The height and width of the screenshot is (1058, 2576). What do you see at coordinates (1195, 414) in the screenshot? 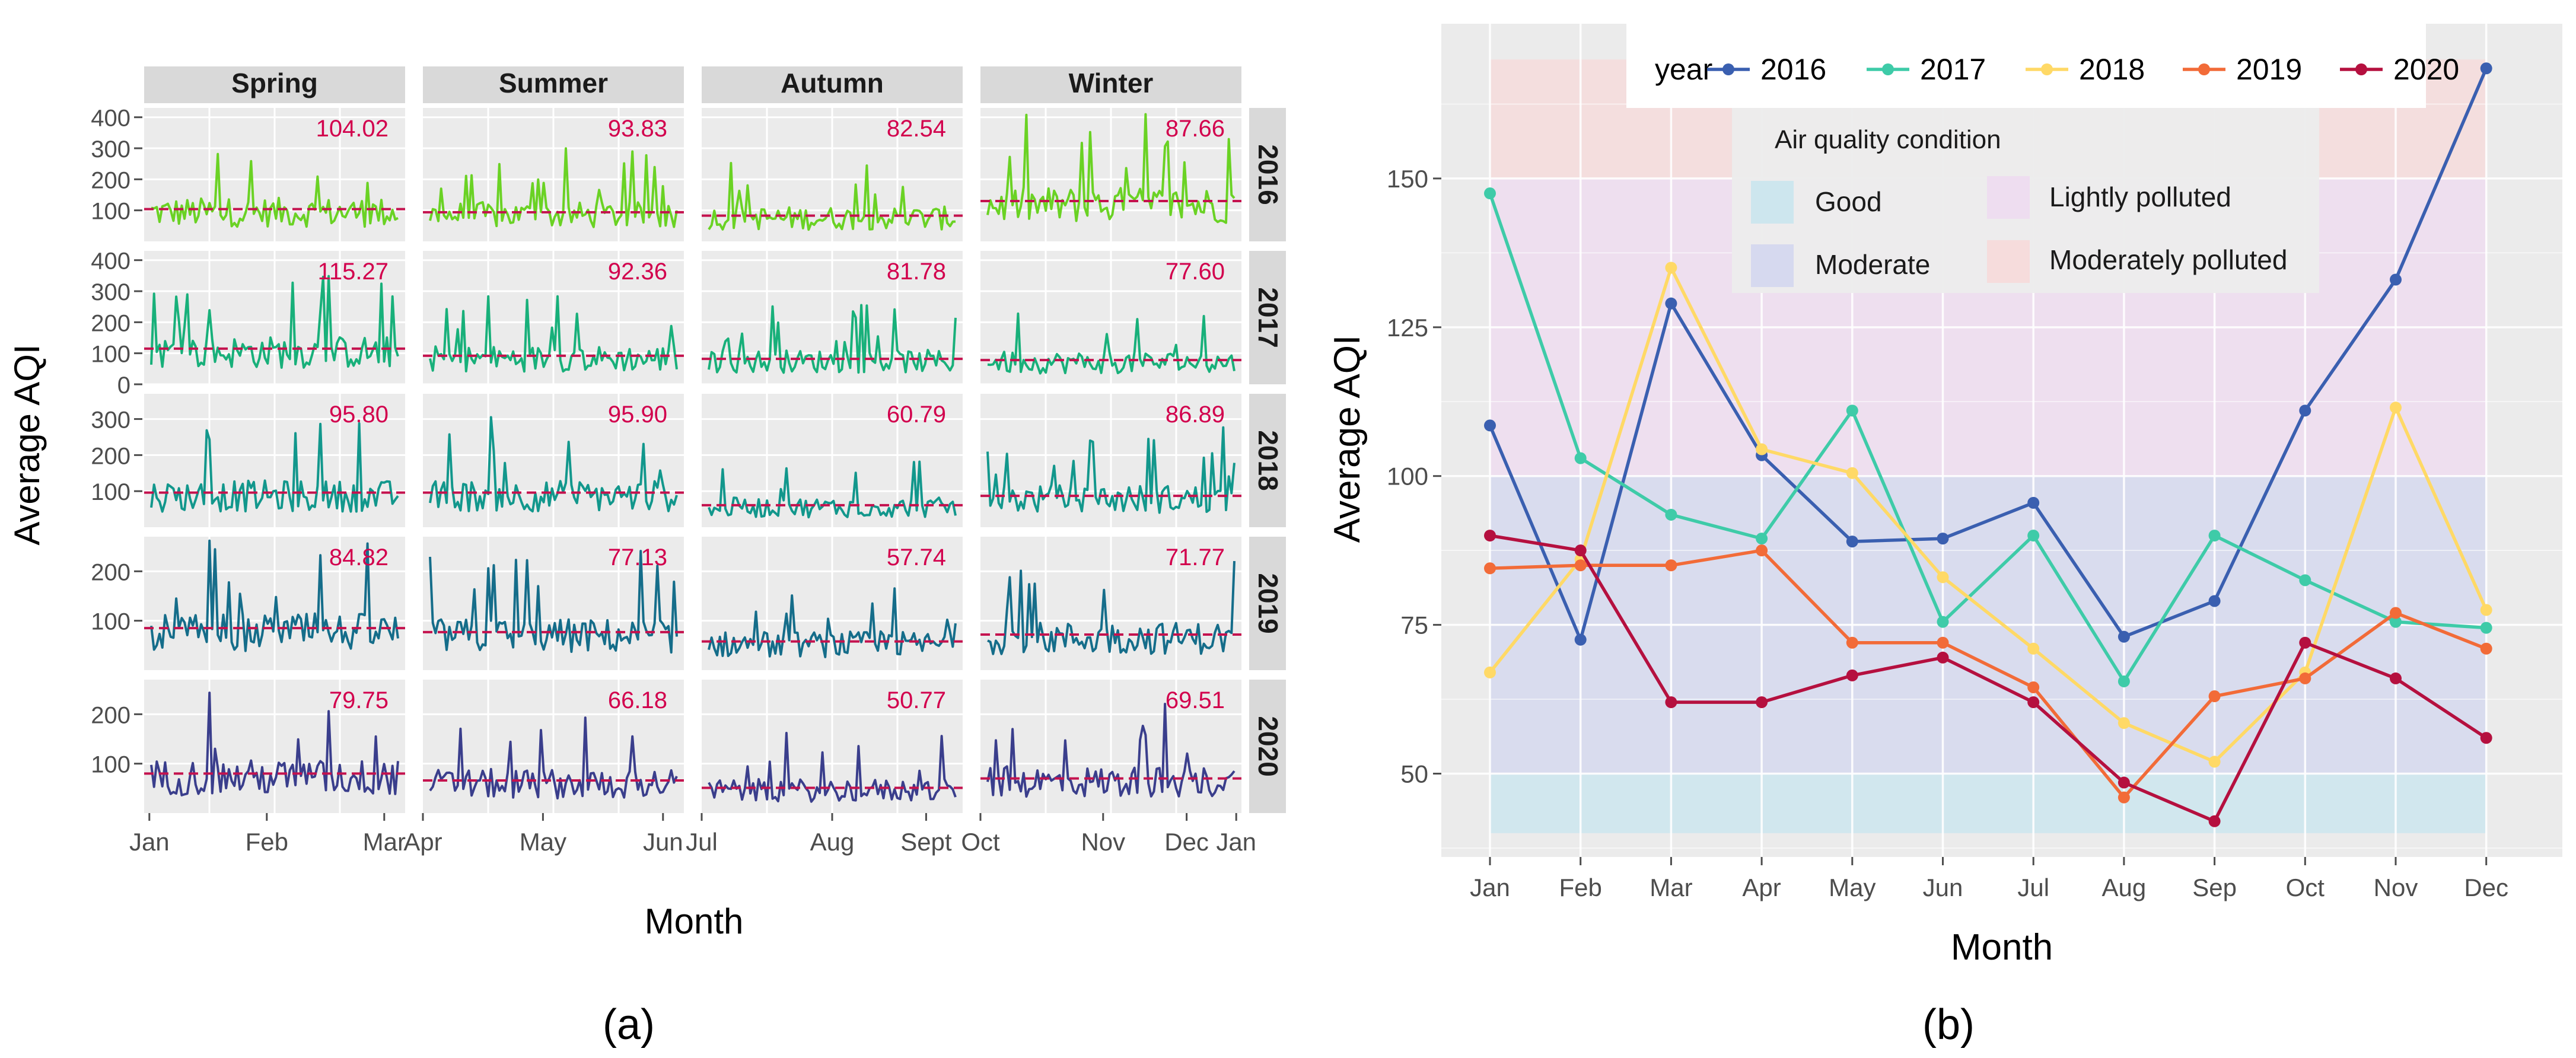
I see `mean-value-label: 86.89` at bounding box center [1195, 414].